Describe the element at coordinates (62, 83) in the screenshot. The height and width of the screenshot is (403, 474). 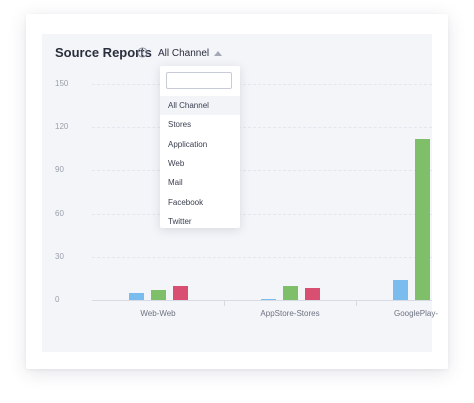
I see `y-tick-label: 150` at that location.